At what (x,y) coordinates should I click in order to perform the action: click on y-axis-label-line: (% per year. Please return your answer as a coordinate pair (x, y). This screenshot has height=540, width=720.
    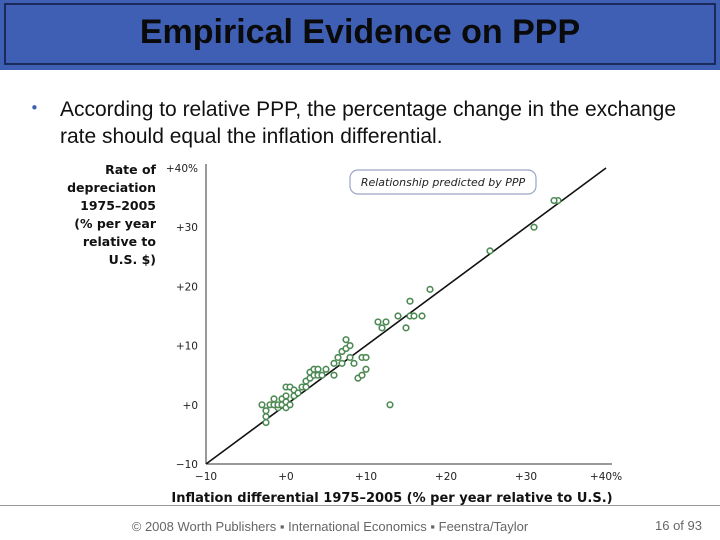
    Looking at the image, I should click on (115, 223).